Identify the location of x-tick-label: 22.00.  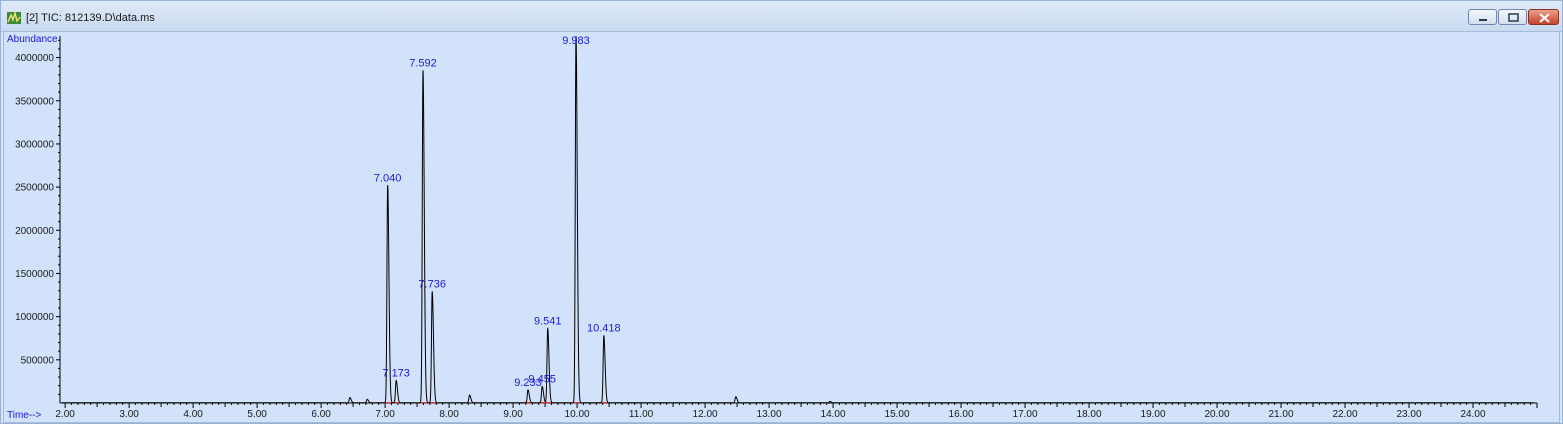
(1345, 414).